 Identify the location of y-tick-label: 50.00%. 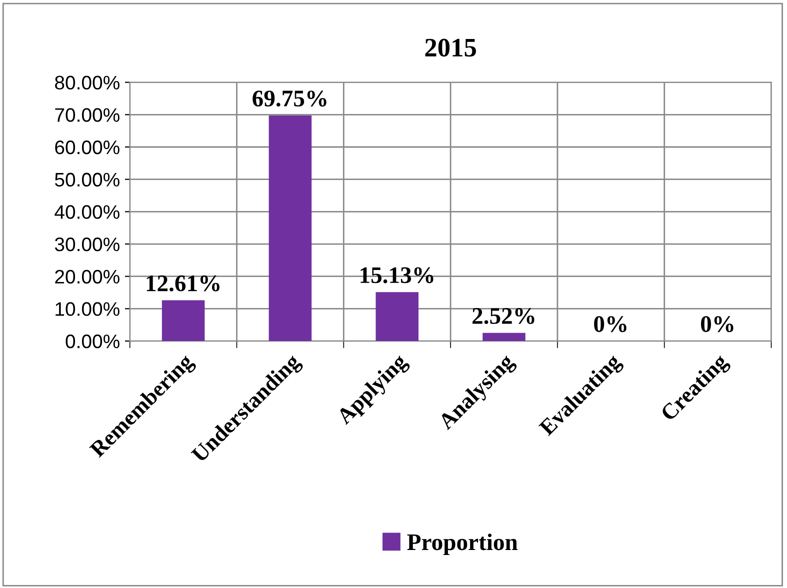
(87, 179).